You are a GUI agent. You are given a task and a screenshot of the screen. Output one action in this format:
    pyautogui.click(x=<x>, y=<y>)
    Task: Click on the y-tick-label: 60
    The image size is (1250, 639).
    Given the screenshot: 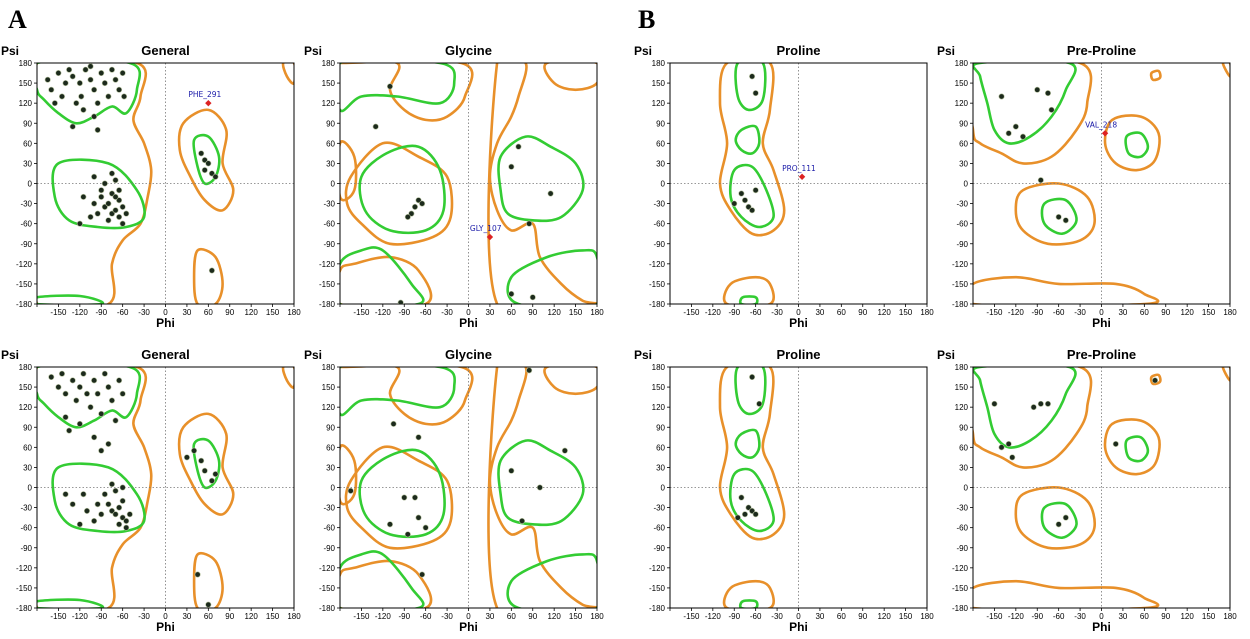 What is the action you would take?
    pyautogui.click(x=660, y=143)
    